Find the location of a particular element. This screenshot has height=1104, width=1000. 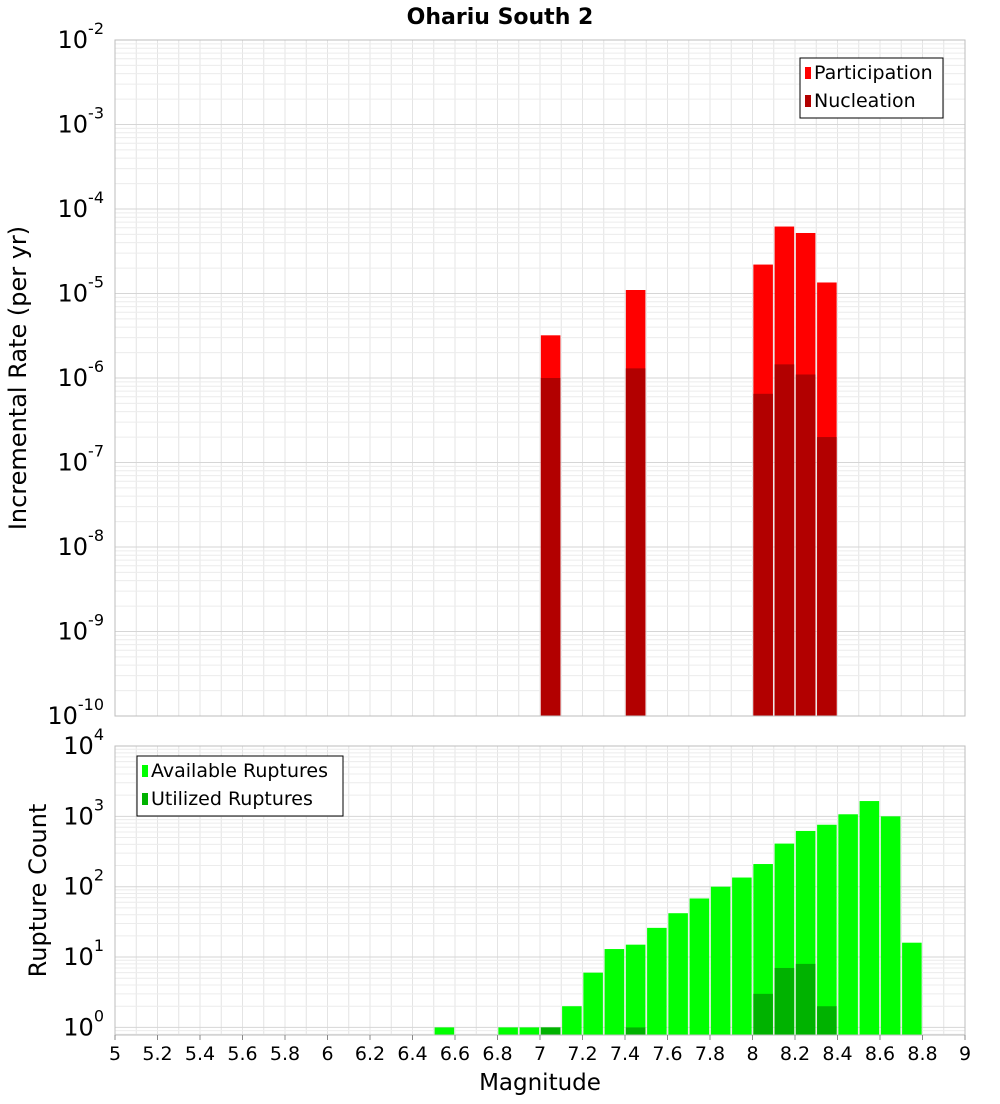

y-tick-label: 10⁻³ is located at coordinates (81, 121).